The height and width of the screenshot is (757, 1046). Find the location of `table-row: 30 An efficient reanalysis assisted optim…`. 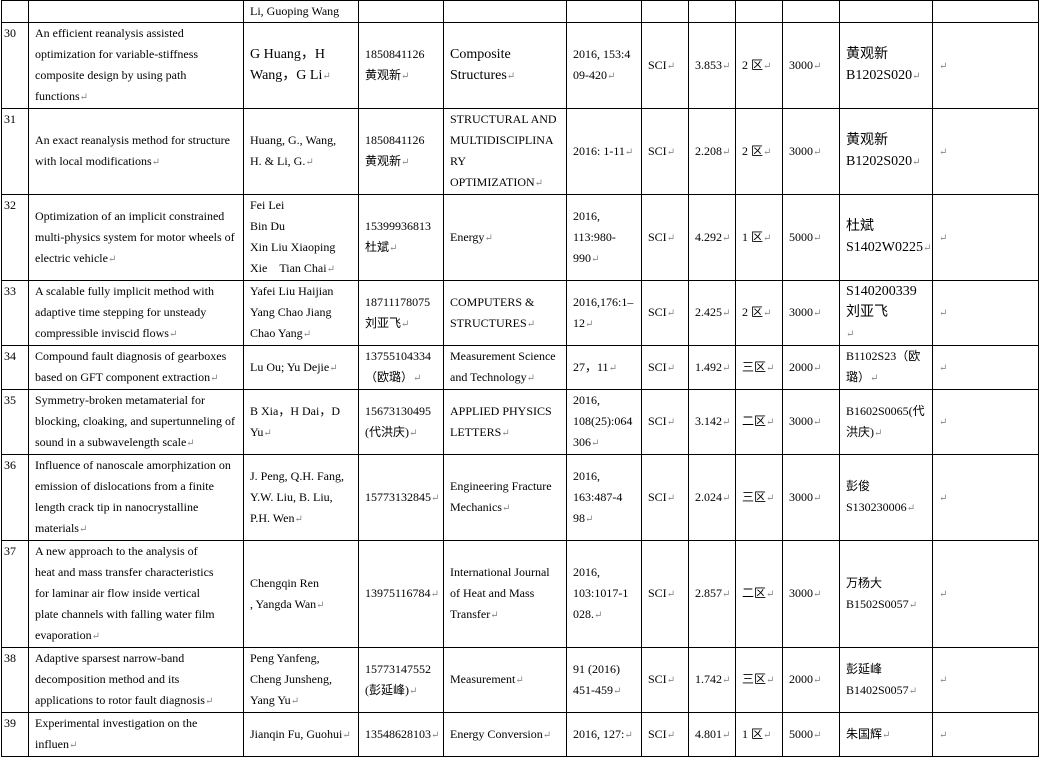

table-row: 30 An efficient reanalysis assisted optim… is located at coordinates (520, 65).